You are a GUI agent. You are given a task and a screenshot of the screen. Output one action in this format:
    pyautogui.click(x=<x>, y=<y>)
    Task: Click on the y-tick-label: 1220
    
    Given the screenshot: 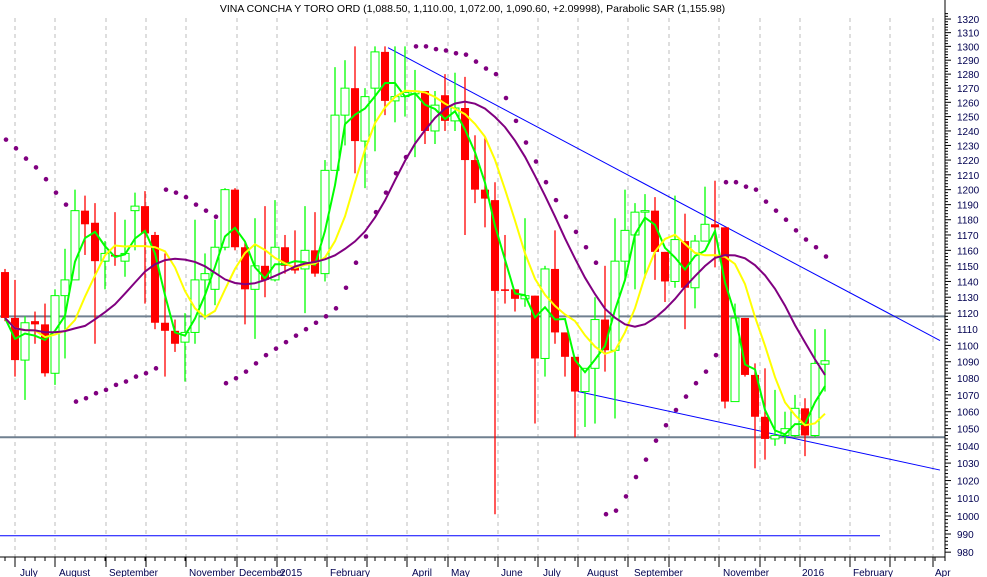 What is the action you would take?
    pyautogui.click(x=968, y=161)
    